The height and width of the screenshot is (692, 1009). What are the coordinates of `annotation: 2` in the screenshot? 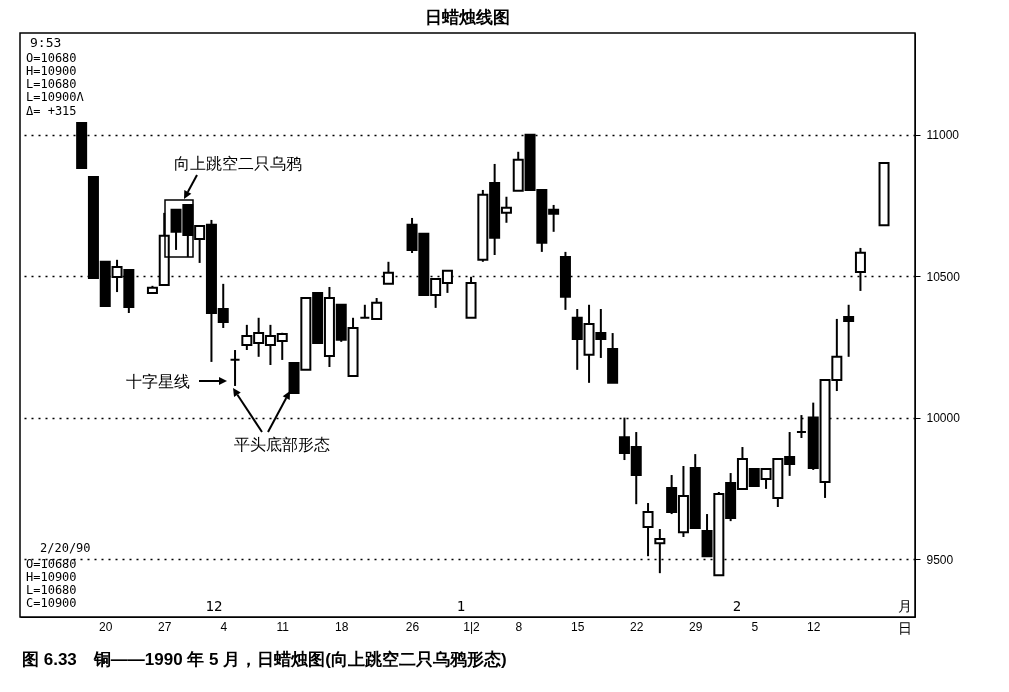 It's located at (737, 606).